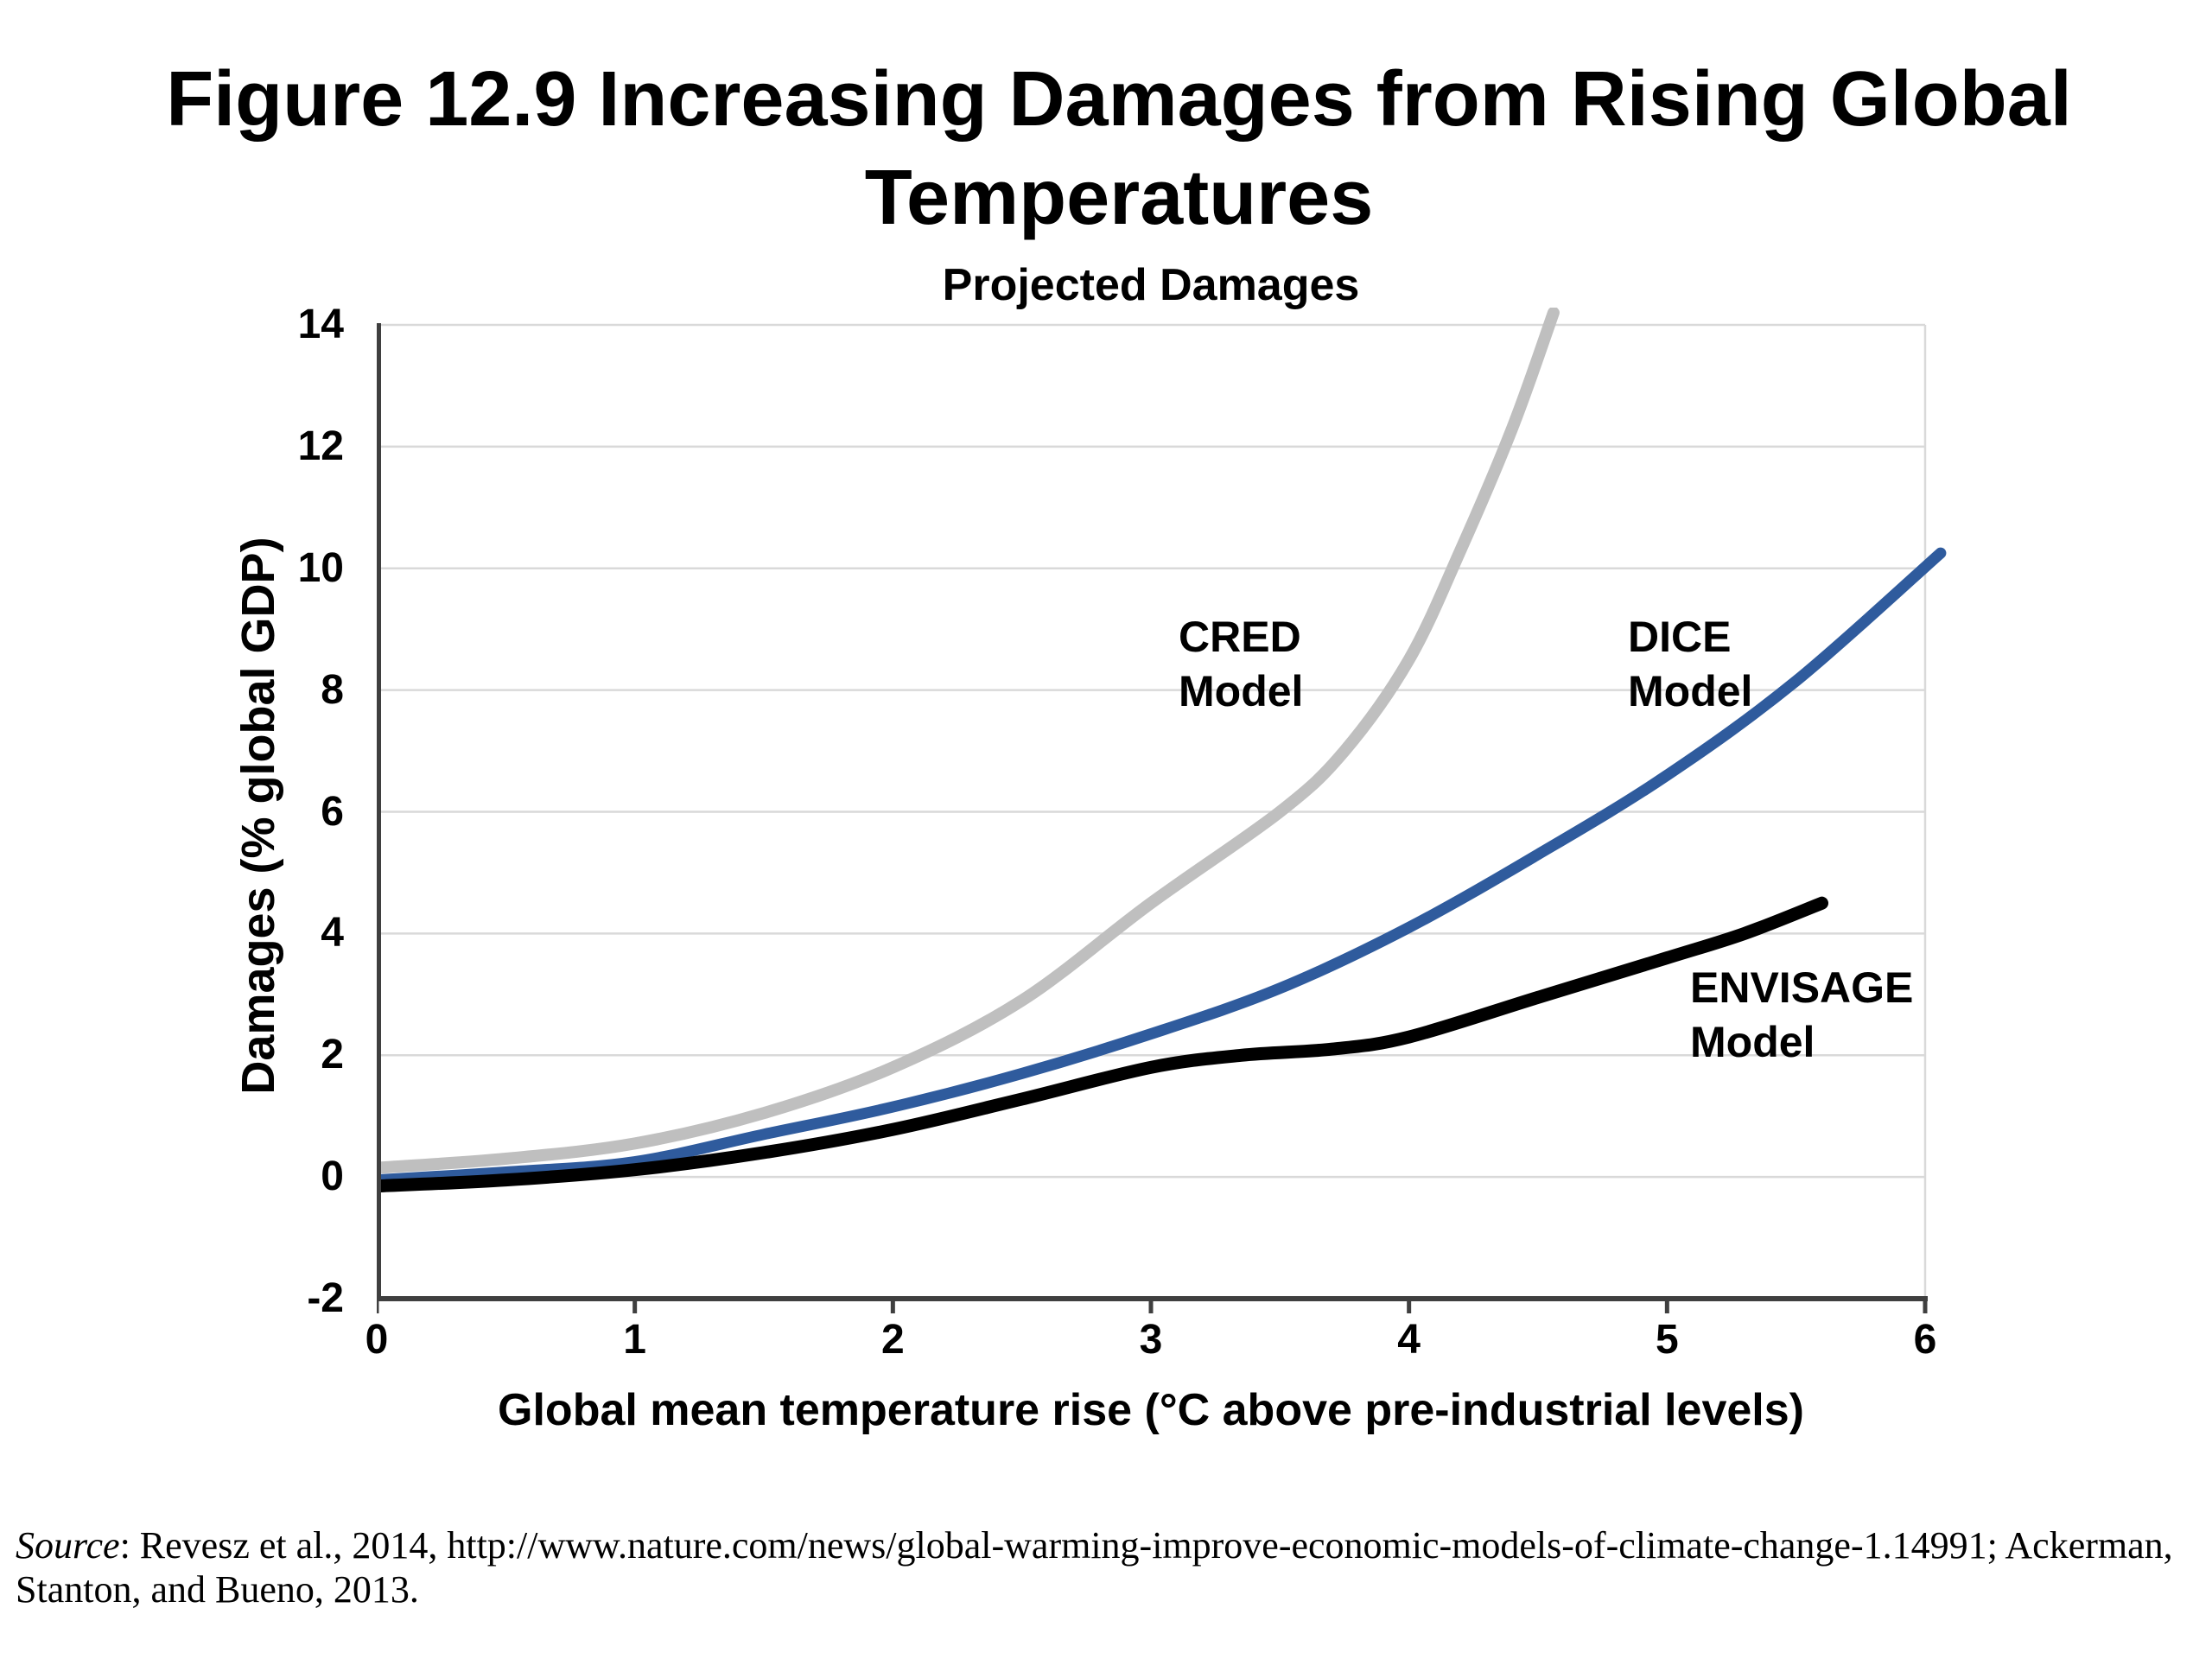 Image resolution: width=2212 pixels, height=1659 pixels. I want to click on y-tick-label-6: 6, so click(332, 811).